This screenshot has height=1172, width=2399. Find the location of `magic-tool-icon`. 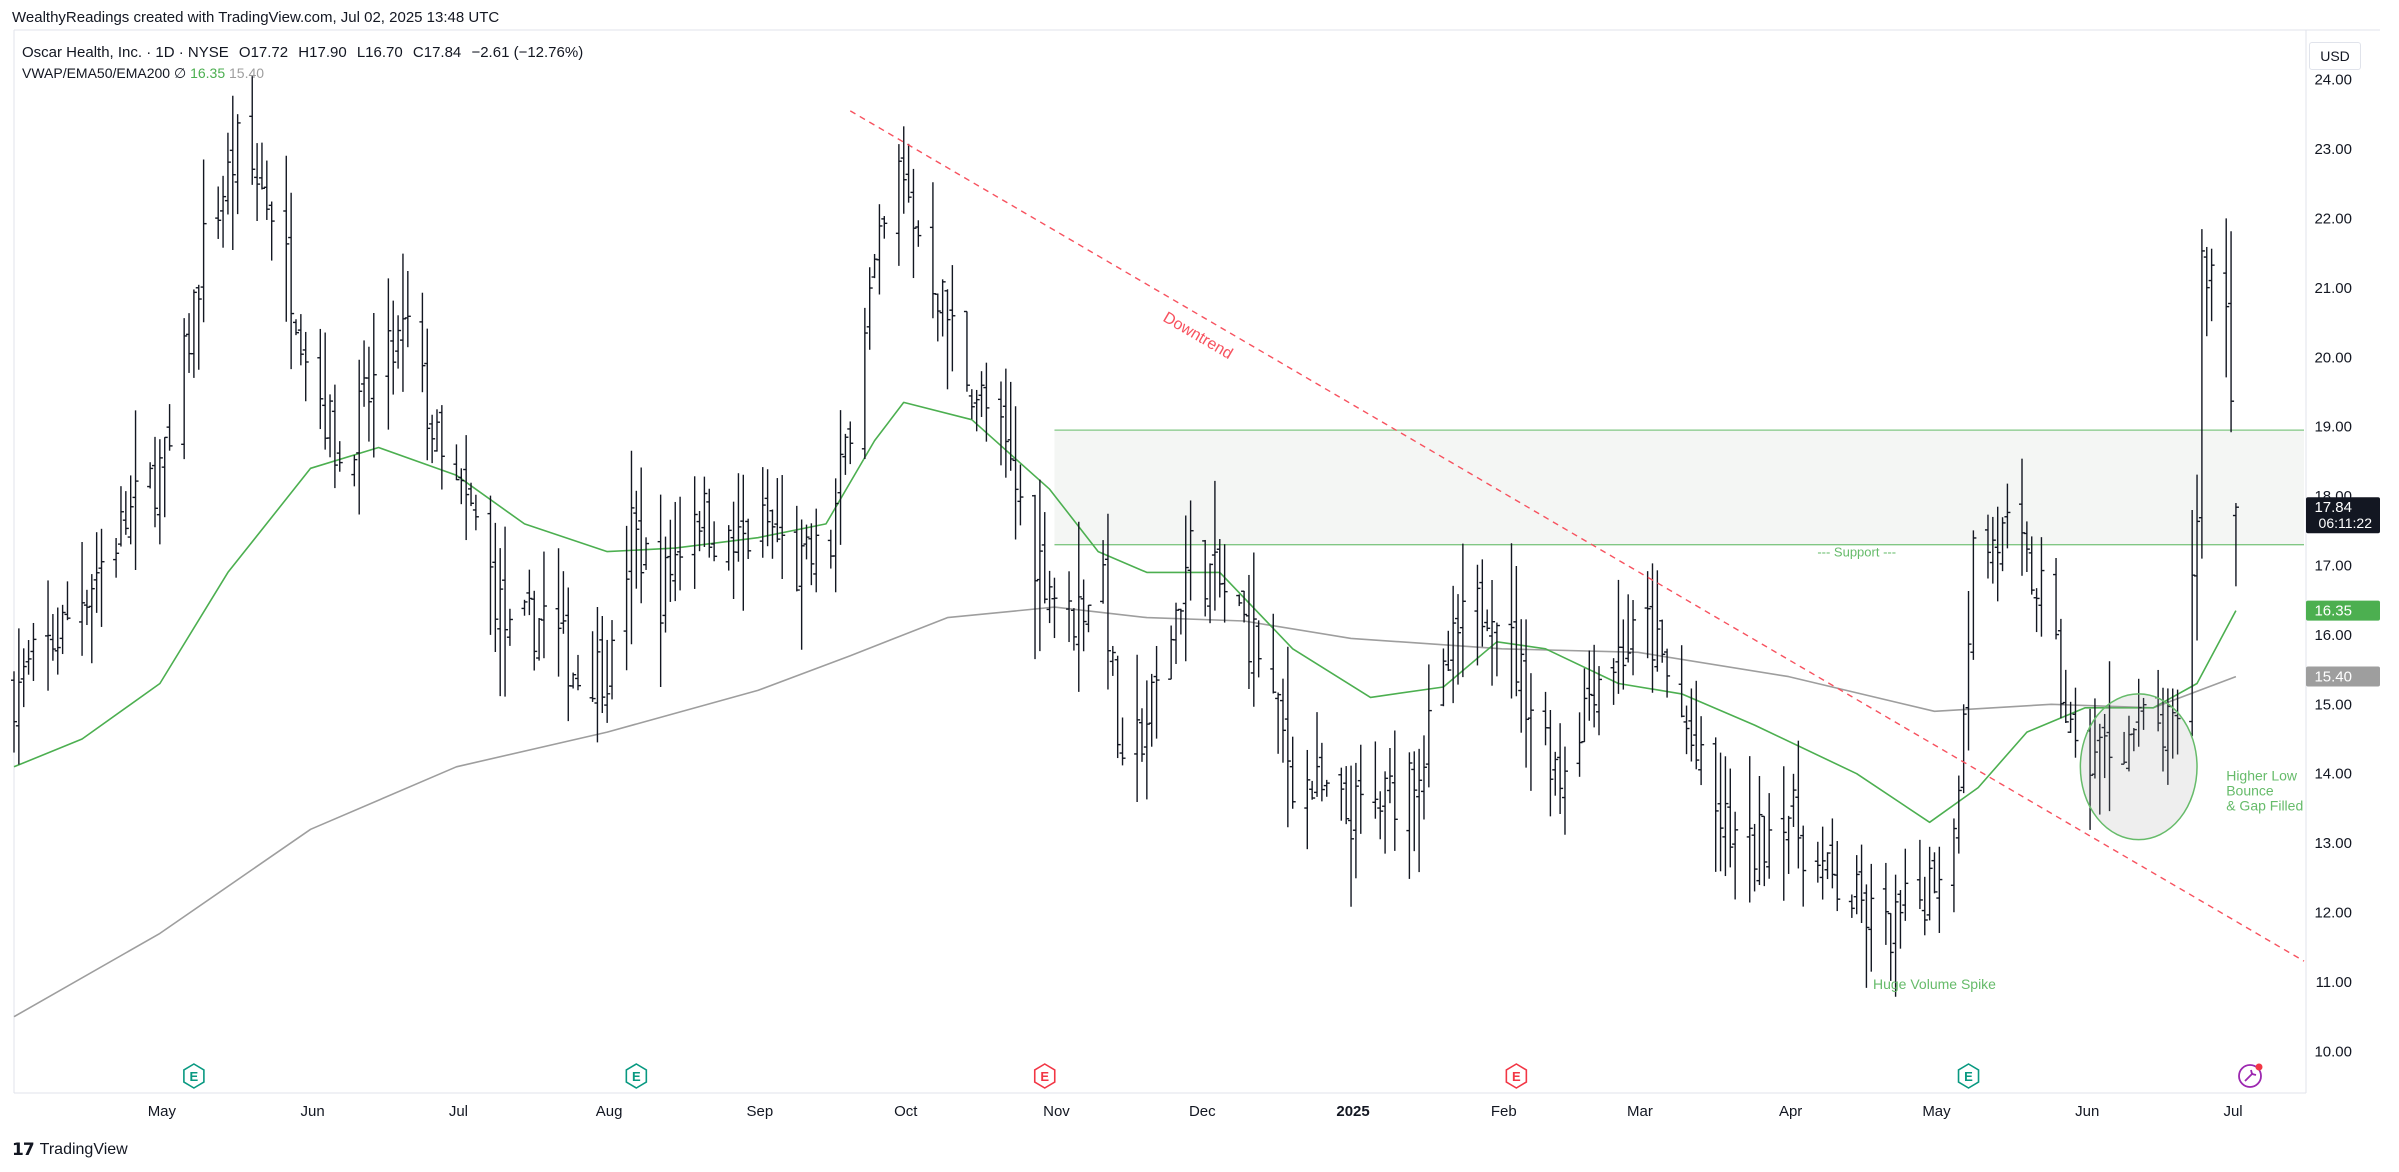

magic-tool-icon is located at coordinates (2250, 1075).